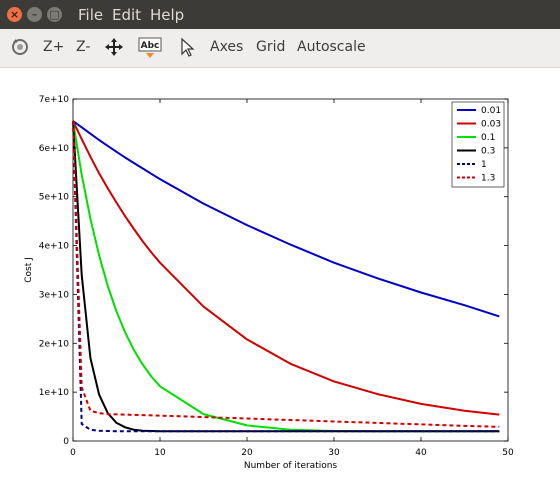 The image size is (560, 493). What do you see at coordinates (29, 270) in the screenshot?
I see `y-axis-label: Cost J` at bounding box center [29, 270].